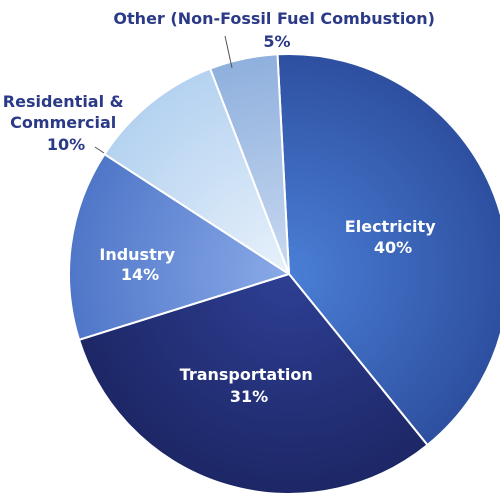 The image size is (500, 500). I want to click on label-other: Other (Non-Fossil Fuel Combustion) 5%, so click(276, 30).